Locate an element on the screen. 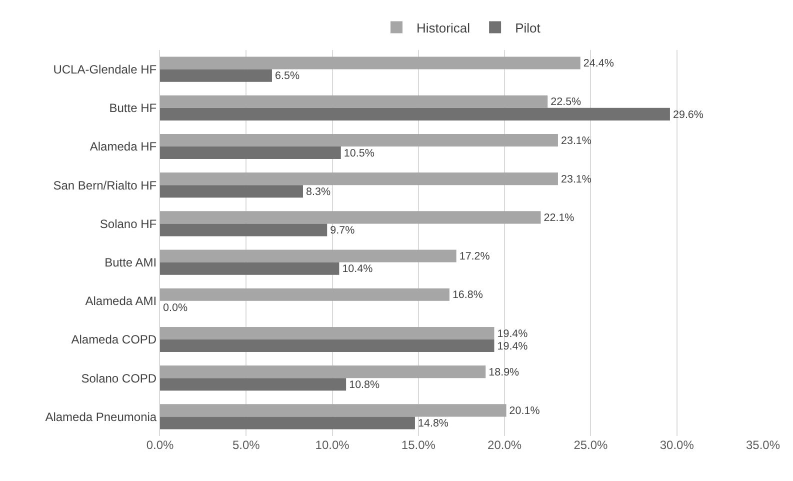 This screenshot has height=481, width=793. data-label: 0.0% is located at coordinates (175, 308).